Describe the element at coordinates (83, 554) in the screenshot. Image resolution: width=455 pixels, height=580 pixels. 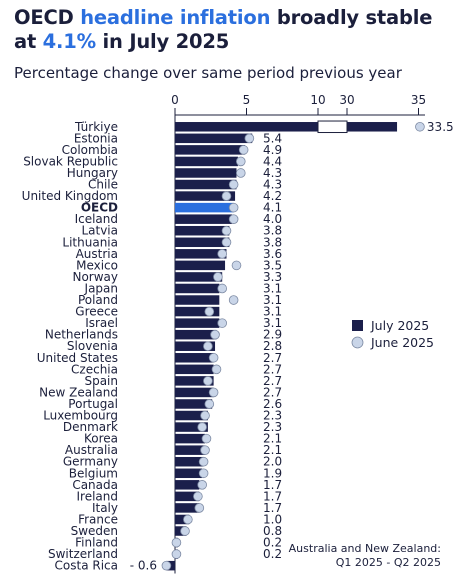
I see `category-label: Switzerland` at that location.